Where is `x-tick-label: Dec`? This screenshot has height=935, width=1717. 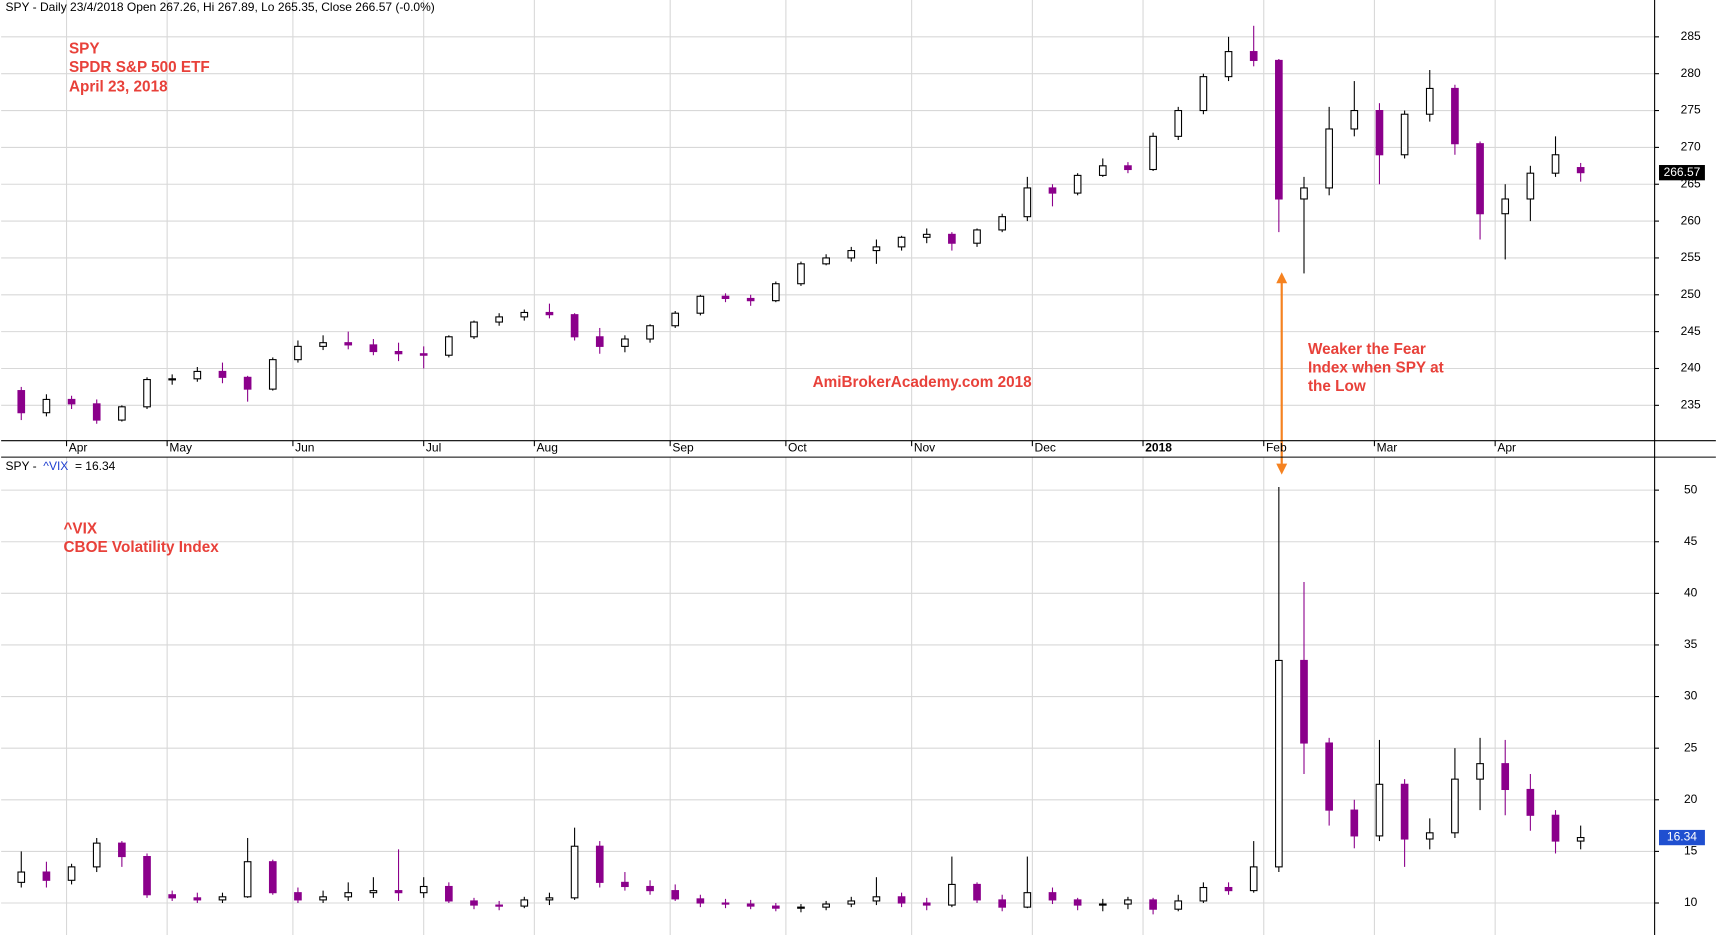 x-tick-label: Dec is located at coordinates (1045, 448).